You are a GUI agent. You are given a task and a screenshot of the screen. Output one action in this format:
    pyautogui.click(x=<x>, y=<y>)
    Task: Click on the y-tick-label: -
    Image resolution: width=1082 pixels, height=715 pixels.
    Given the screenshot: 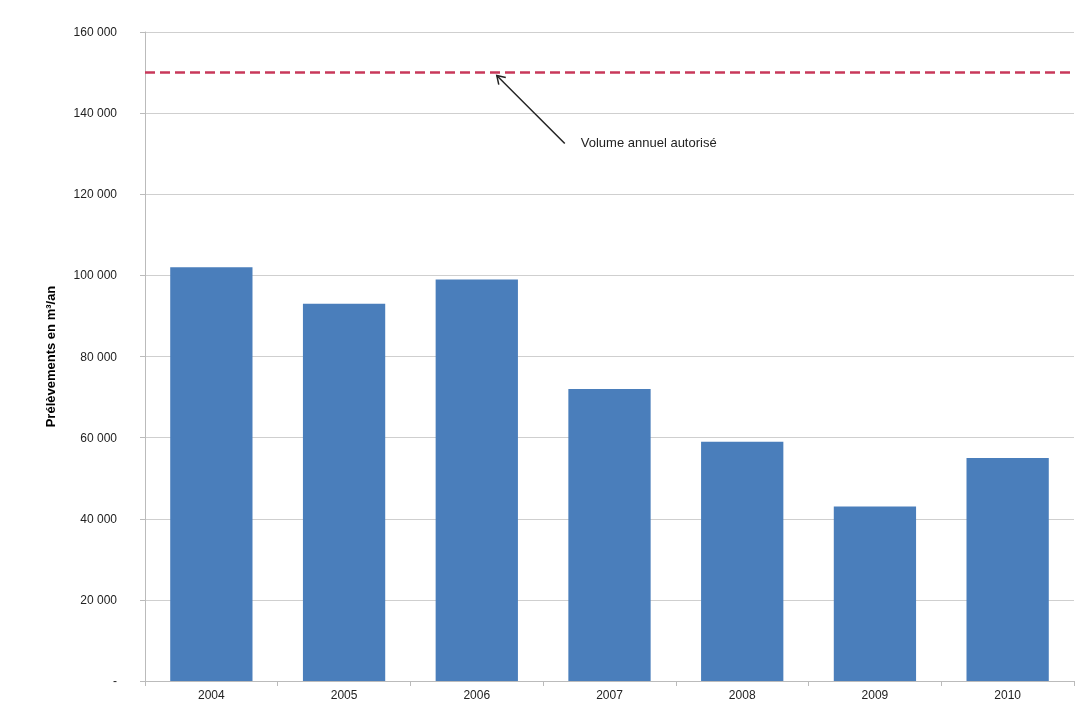 What is the action you would take?
    pyautogui.click(x=115, y=681)
    